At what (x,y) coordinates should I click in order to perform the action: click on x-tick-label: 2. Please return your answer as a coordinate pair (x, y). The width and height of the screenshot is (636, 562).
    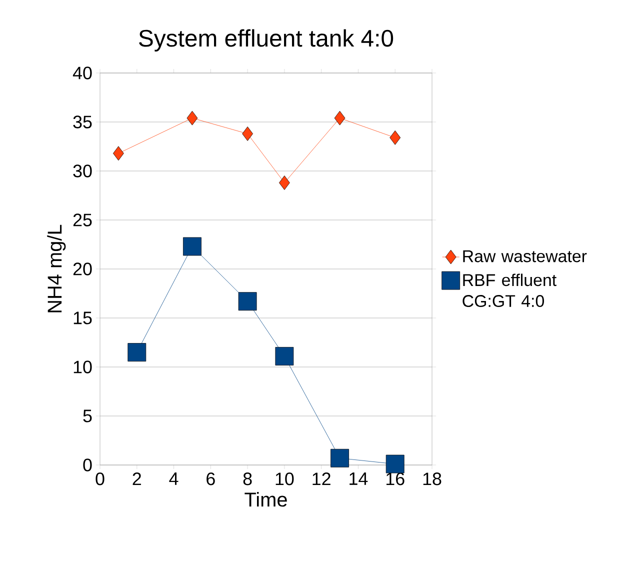
    Looking at the image, I should click on (136, 479).